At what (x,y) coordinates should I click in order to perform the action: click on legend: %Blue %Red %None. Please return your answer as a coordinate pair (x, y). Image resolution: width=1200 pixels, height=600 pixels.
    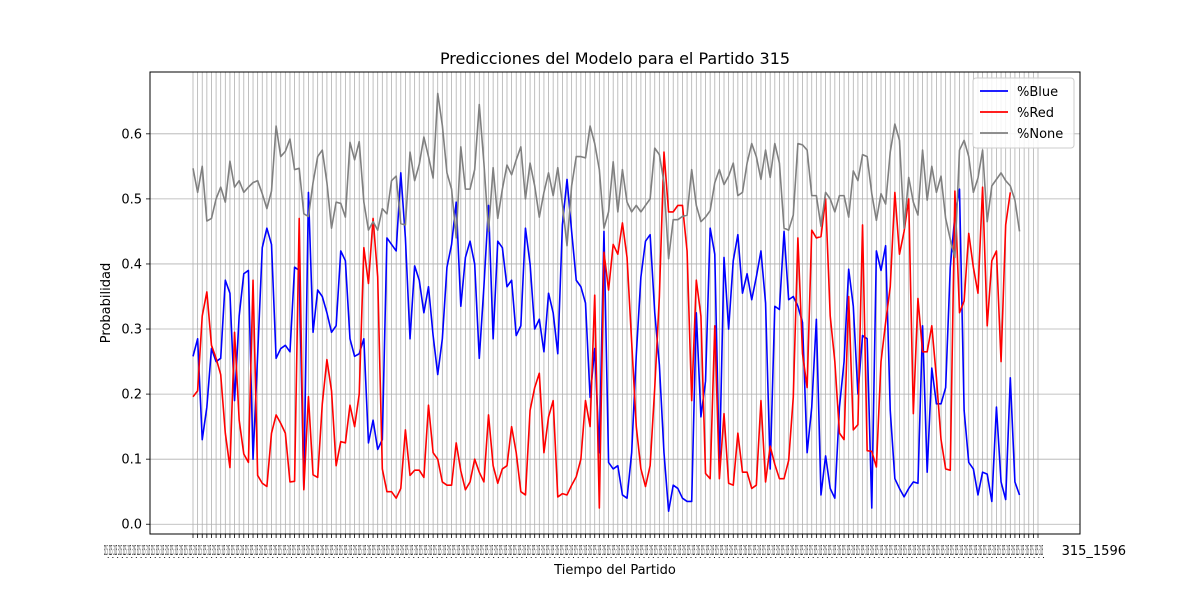
    Looking at the image, I should click on (1023, 113).